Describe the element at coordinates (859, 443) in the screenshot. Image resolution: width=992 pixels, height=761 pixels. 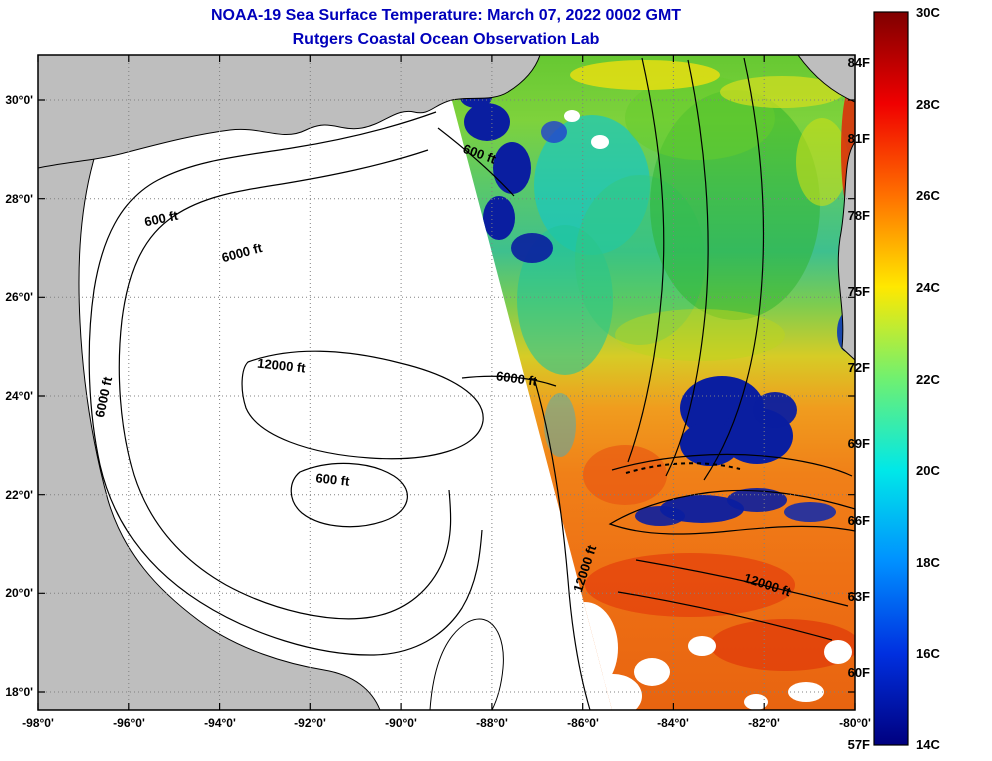
I see `cbar-f-label: 69F` at that location.